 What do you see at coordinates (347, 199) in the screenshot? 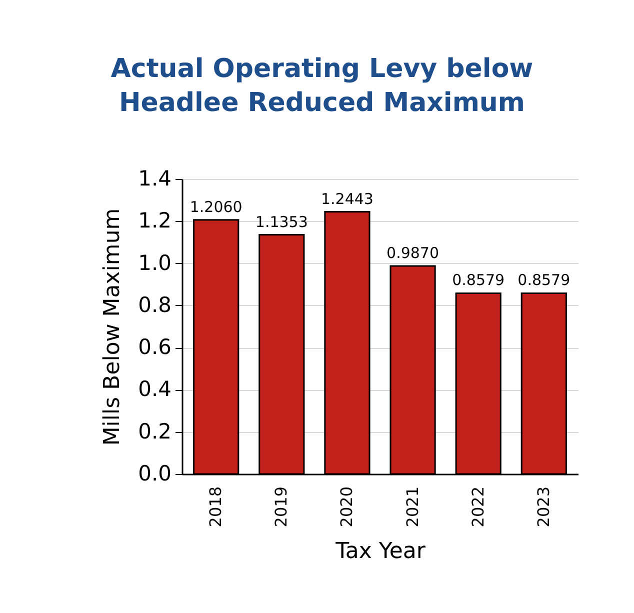
I see `data-label: 1.2443` at bounding box center [347, 199].